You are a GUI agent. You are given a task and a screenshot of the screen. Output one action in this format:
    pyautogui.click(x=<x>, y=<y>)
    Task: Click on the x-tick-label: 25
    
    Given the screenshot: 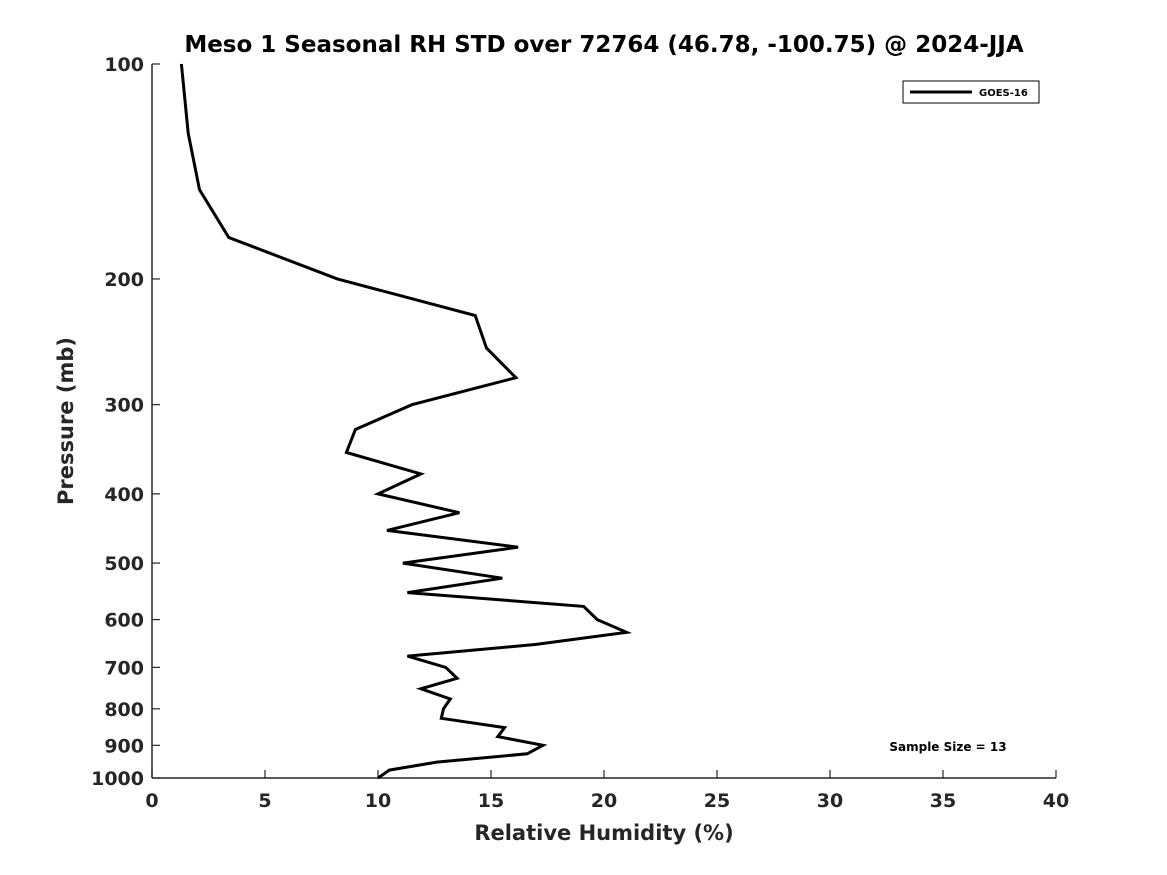 What is the action you would take?
    pyautogui.click(x=717, y=801)
    